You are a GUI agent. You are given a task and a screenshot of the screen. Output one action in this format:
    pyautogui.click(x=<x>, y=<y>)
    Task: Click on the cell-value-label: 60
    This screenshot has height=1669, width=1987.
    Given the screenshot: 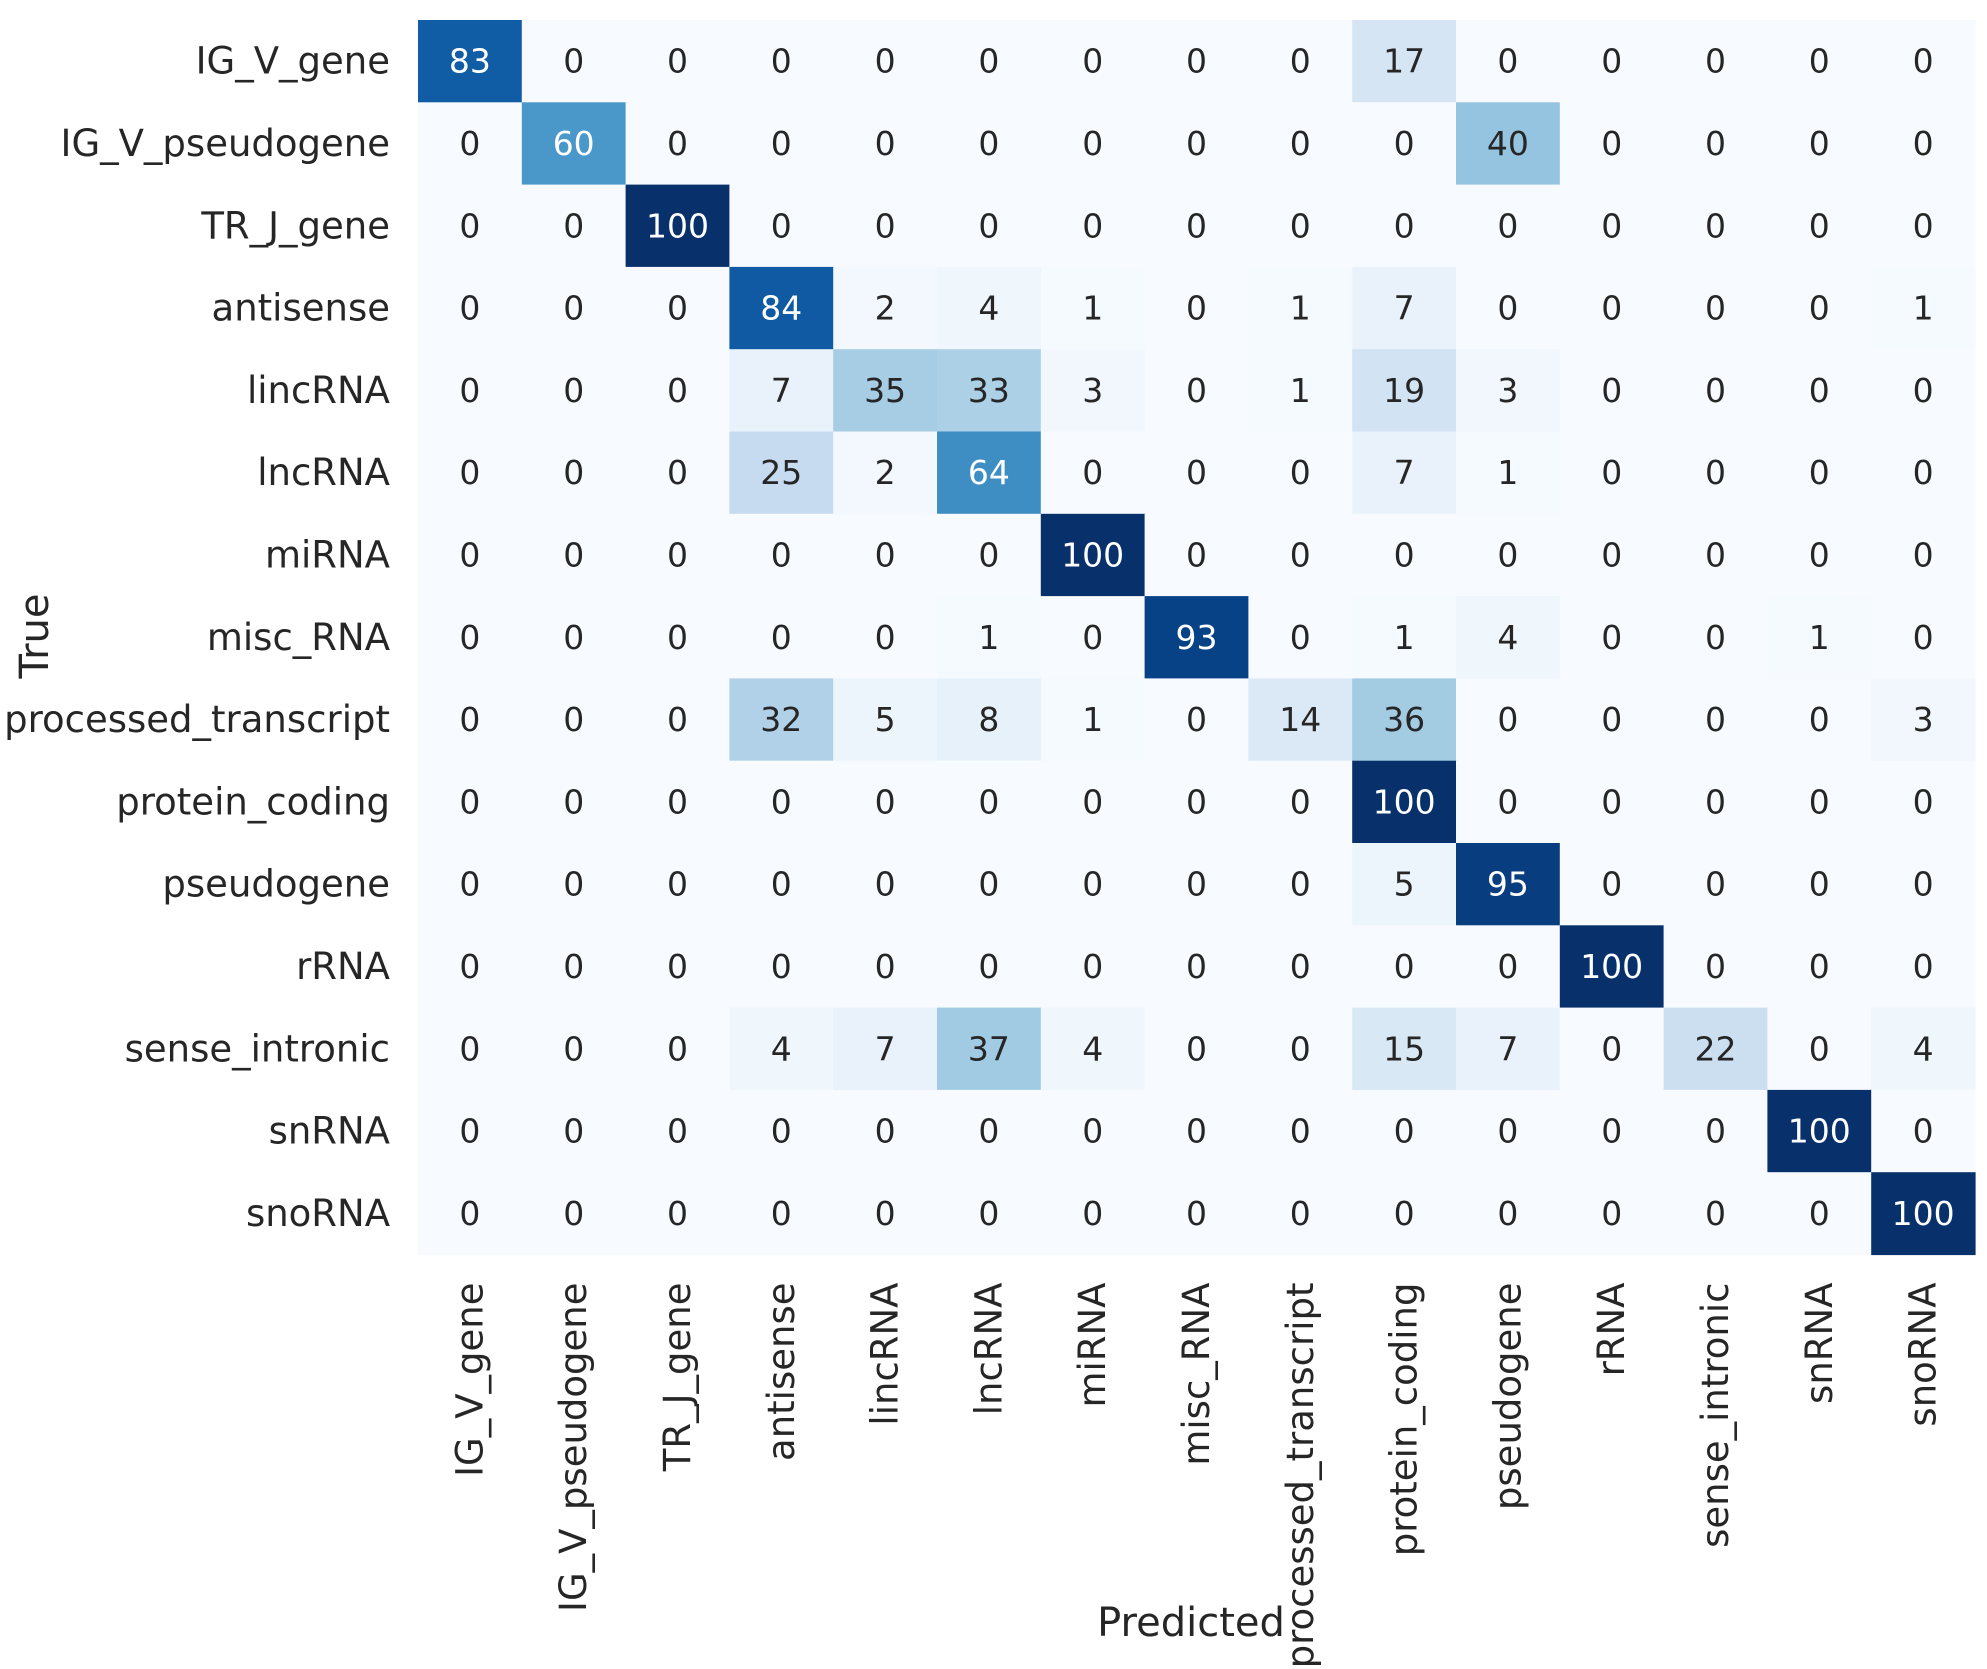 What is the action you would take?
    pyautogui.click(x=574, y=143)
    